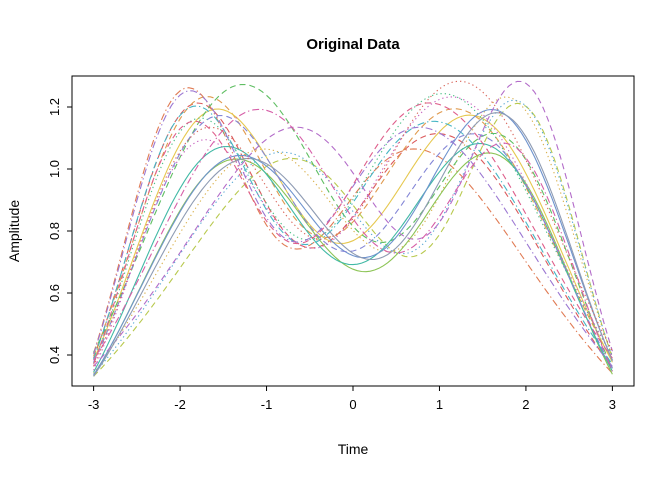 This screenshot has width=672, height=480. What do you see at coordinates (54, 355) in the screenshot?
I see `y-tick-label: 0.4` at bounding box center [54, 355].